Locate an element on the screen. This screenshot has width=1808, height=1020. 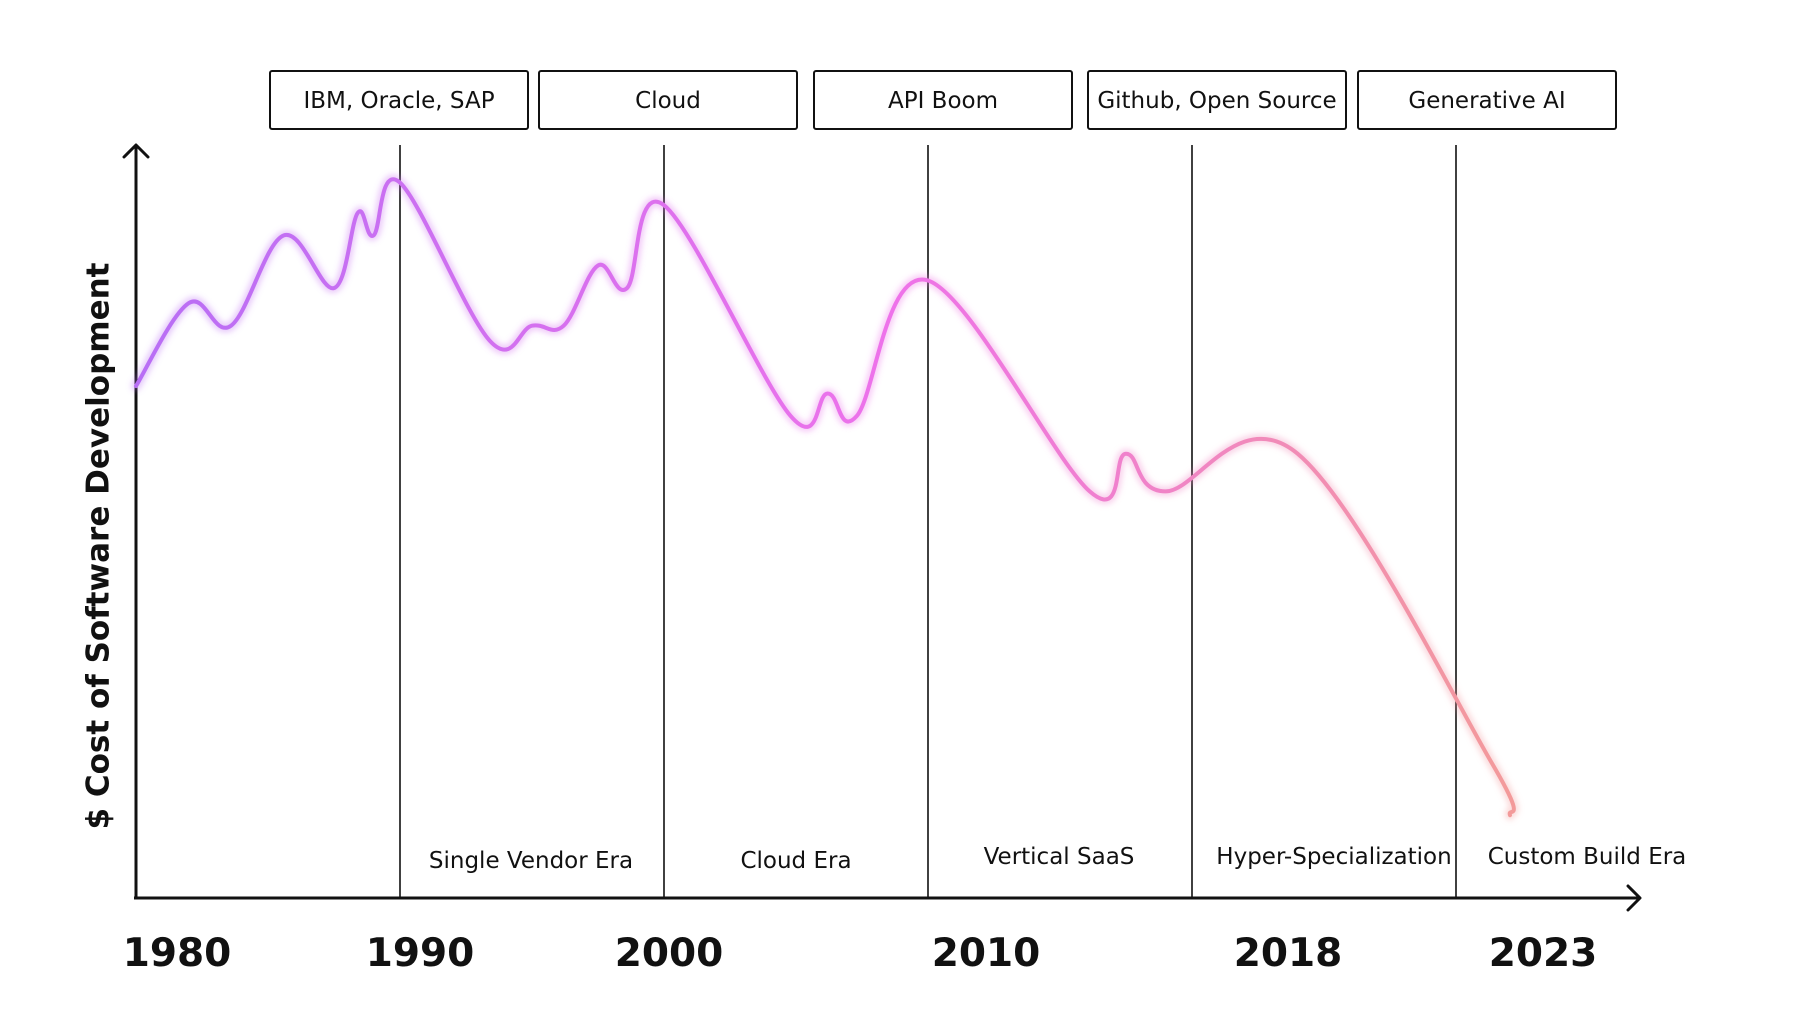
era-box-3: Github, Open Source is located at coordinates (1217, 100).